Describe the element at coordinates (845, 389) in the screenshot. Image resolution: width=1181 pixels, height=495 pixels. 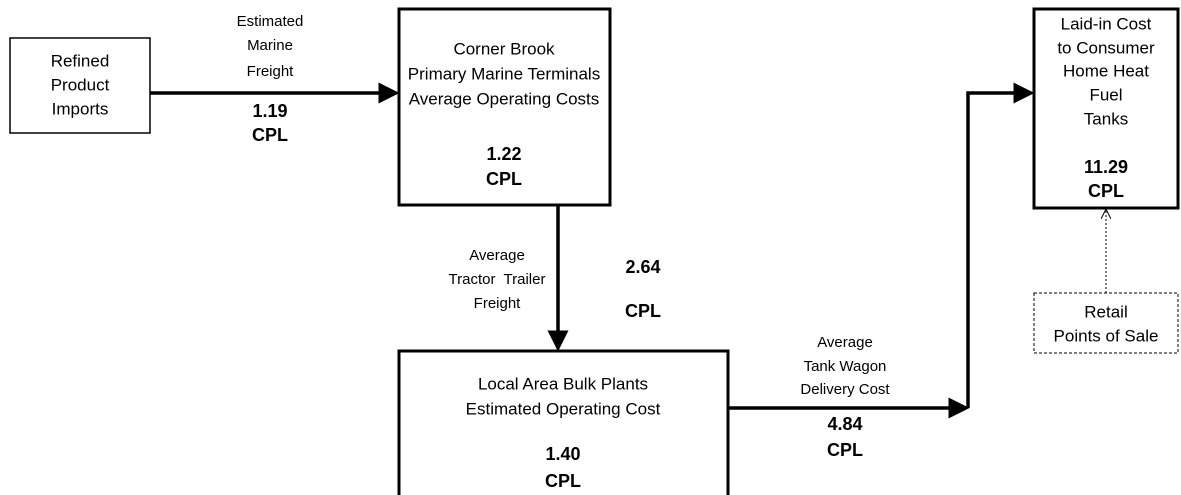
I see `text-label: Delivery Cost` at that location.